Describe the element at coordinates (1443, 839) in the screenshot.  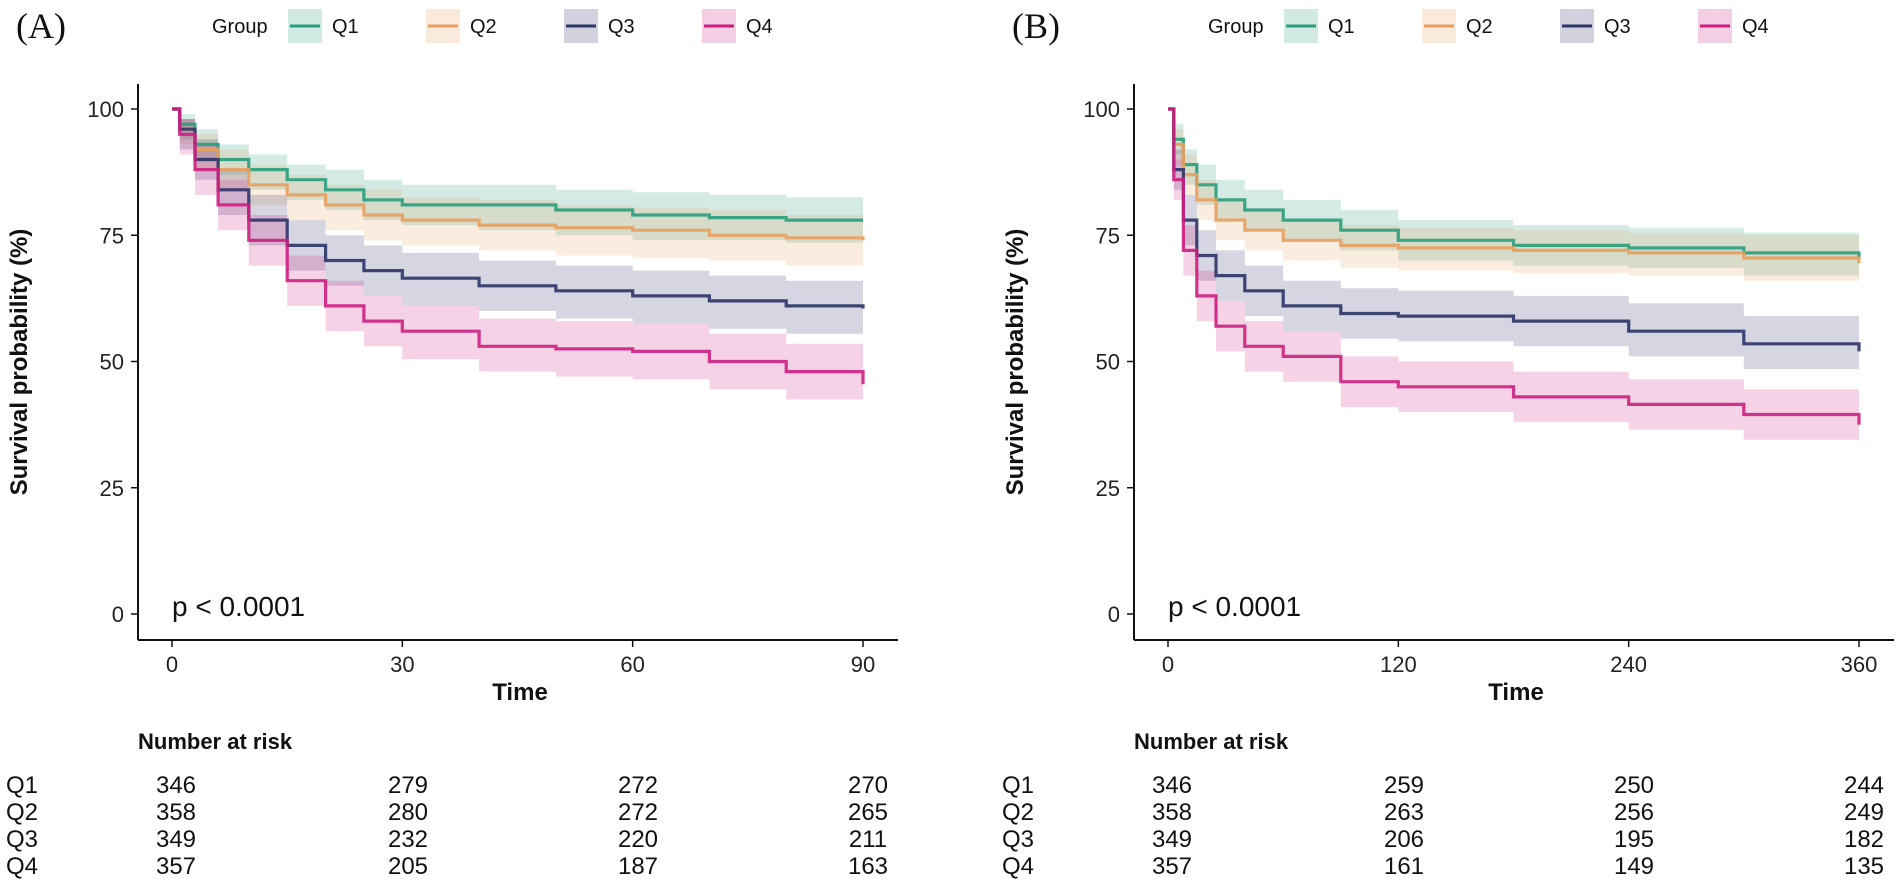
I see `risk-row-q3: Q3 349 206 195 182` at that location.